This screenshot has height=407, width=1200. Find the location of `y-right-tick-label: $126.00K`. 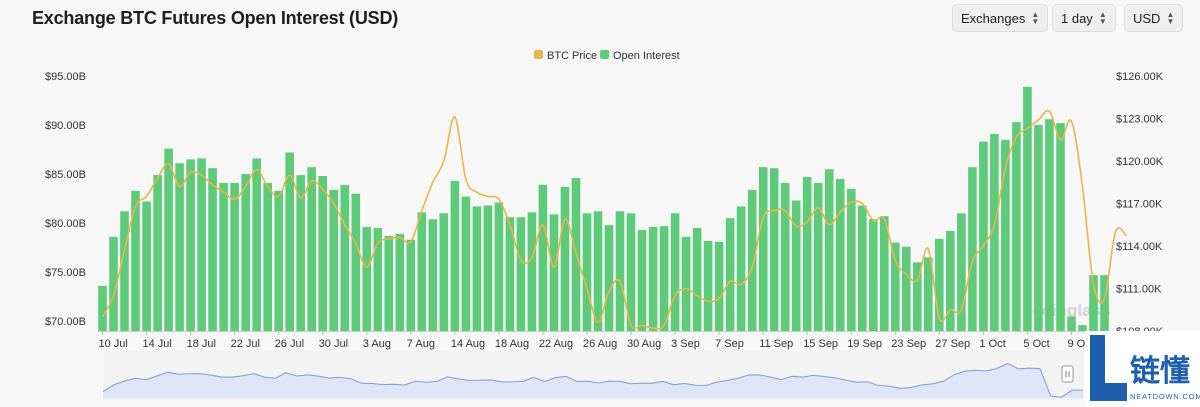

y-right-tick-label: $126.00K is located at coordinates (1140, 77).